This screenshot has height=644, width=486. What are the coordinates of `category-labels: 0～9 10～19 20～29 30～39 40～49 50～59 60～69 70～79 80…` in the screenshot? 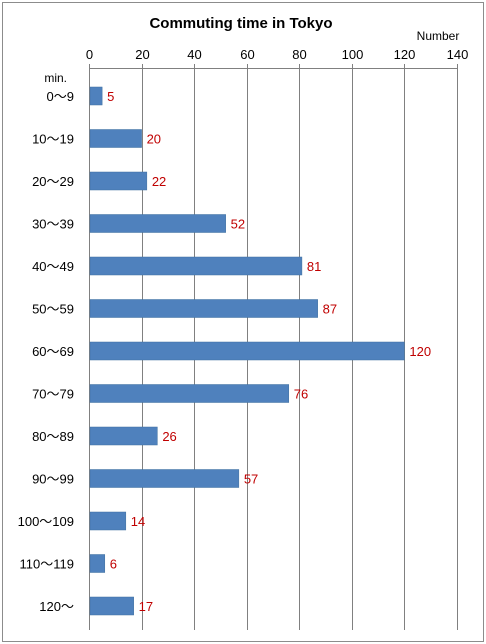 It's located at (46, 351).